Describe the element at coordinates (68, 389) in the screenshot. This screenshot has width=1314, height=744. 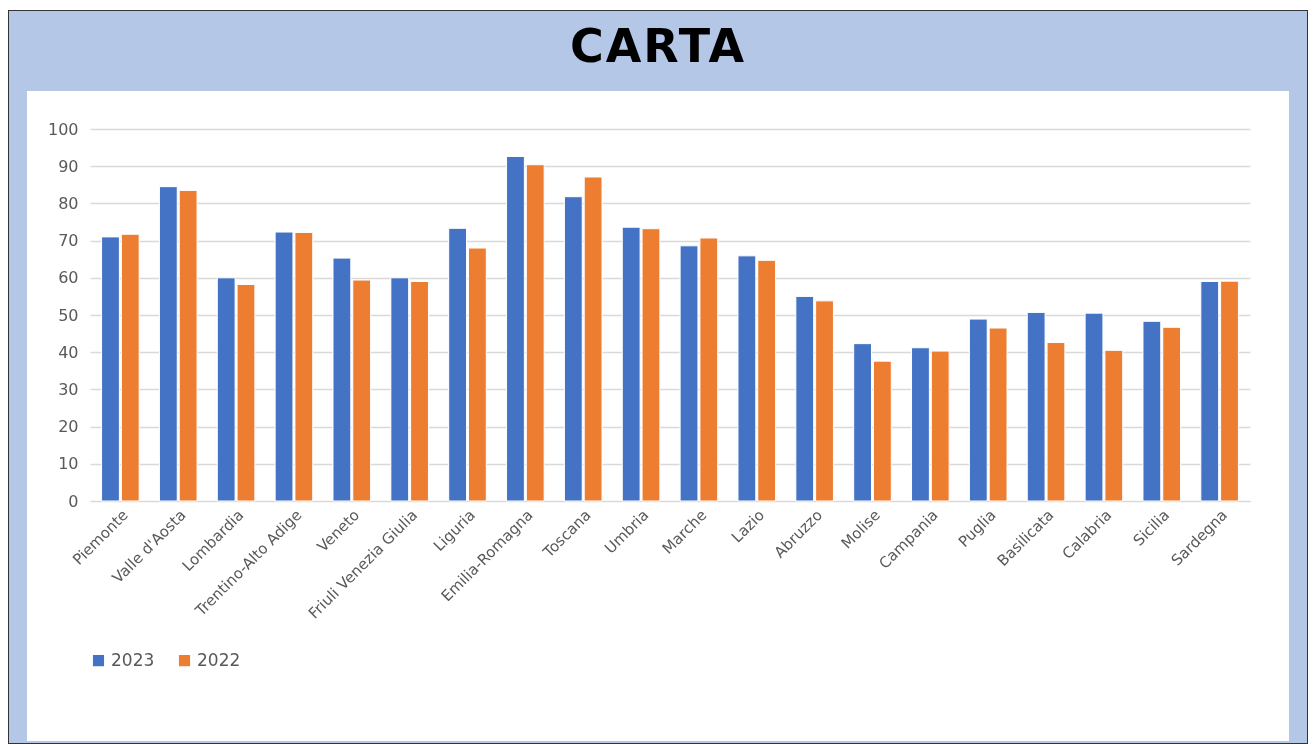
I see `y-tick-label: 30` at that location.